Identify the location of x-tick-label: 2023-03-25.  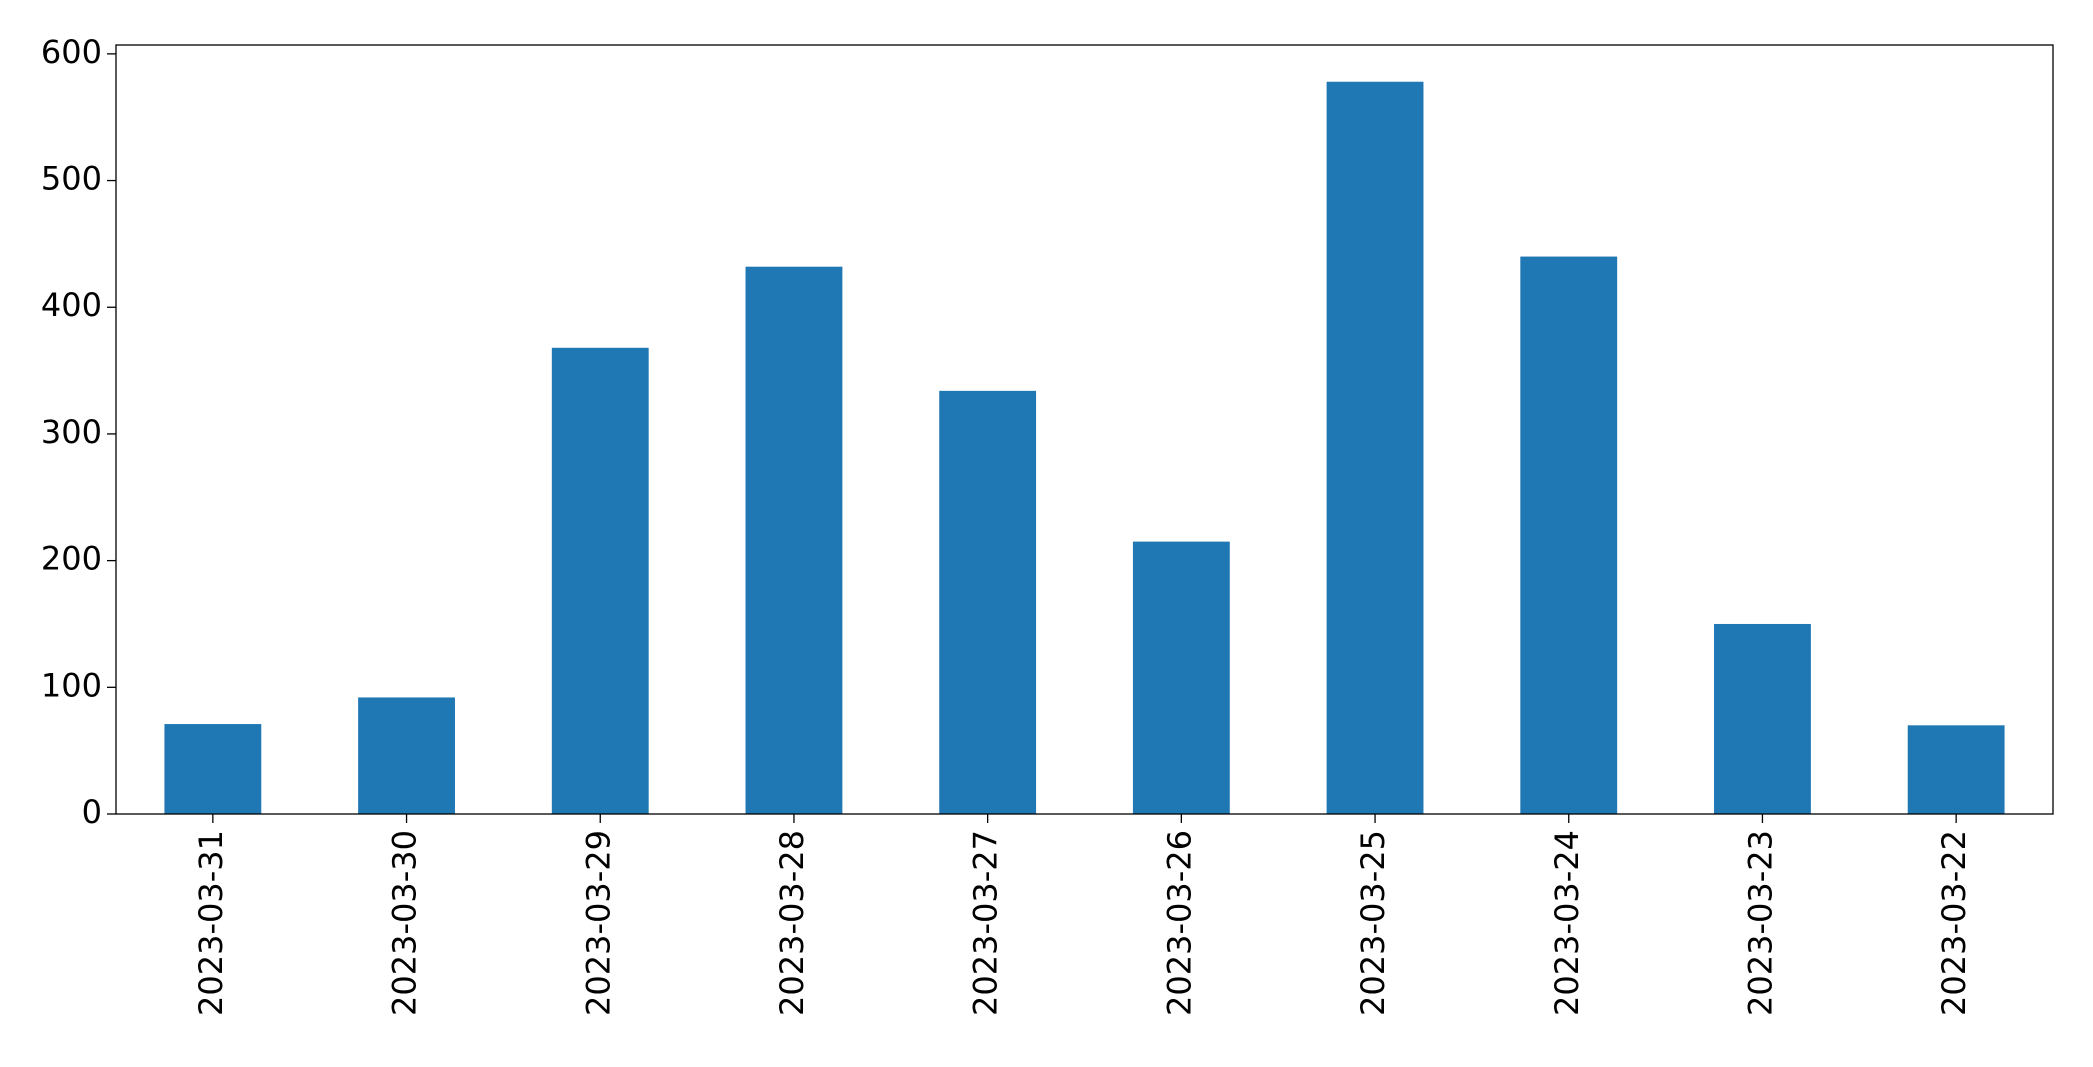
(1373, 923).